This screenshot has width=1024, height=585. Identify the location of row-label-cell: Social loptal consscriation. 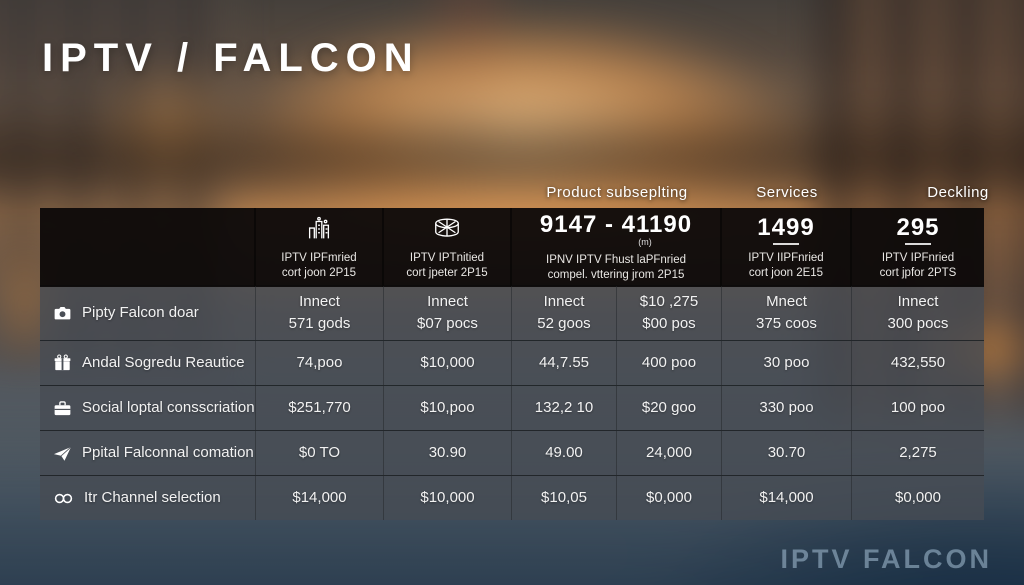
(148, 408).